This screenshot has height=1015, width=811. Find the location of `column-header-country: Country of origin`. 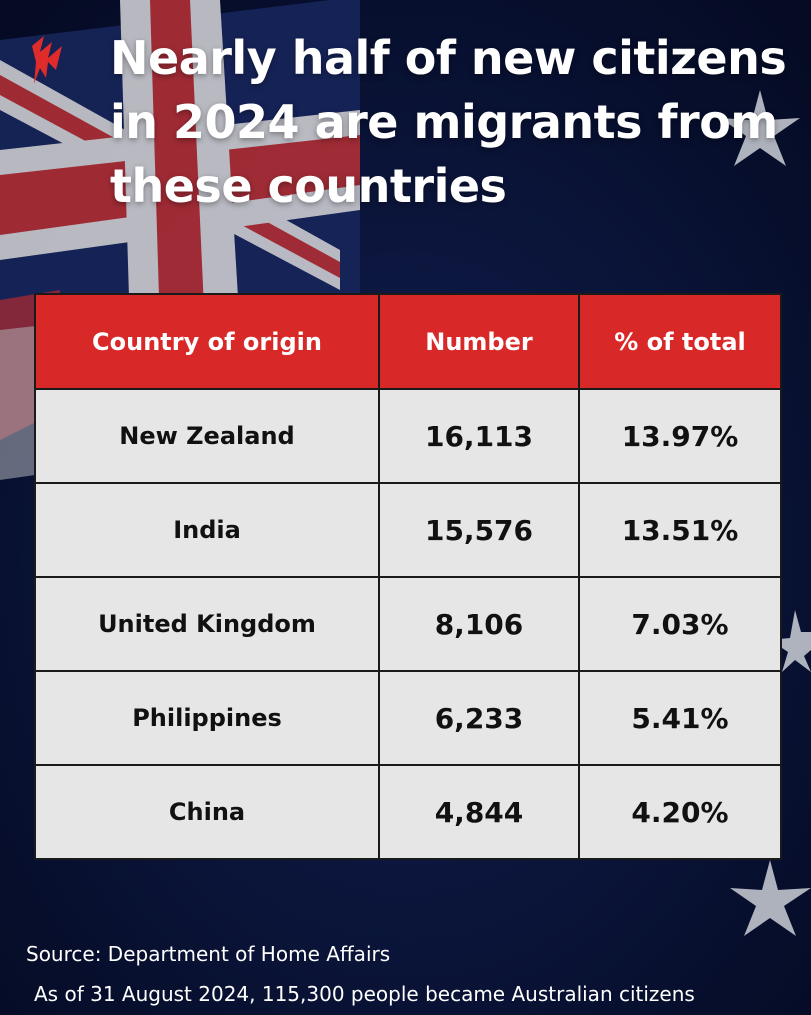

column-header-country: Country of origin is located at coordinates (207, 341).